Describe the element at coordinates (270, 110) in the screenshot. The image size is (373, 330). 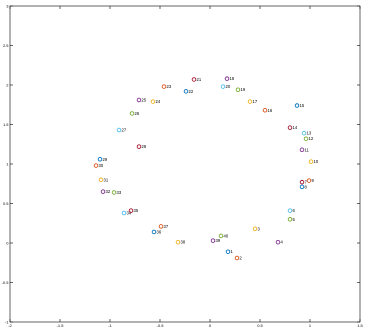
I see `data-point-label: 16` at that location.